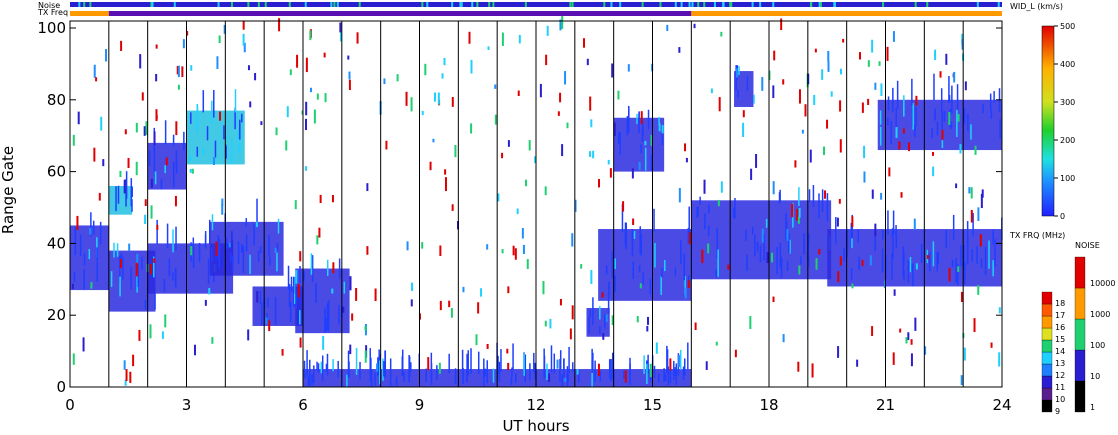  I want to click on txfreq-colorbar: TX FRQ (MHz) 9 10 11 12 13 14 15 16 17 18, so click(1037, 323).